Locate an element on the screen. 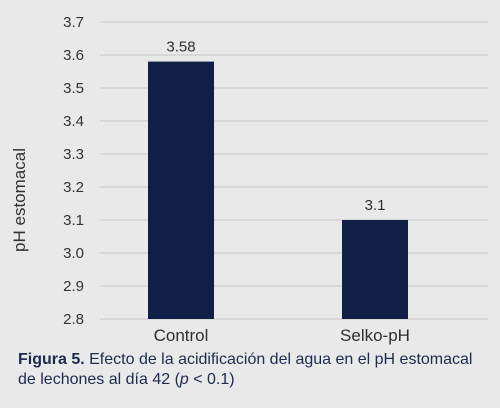 This screenshot has height=408, width=500. data-label: 3.1 is located at coordinates (375, 205).